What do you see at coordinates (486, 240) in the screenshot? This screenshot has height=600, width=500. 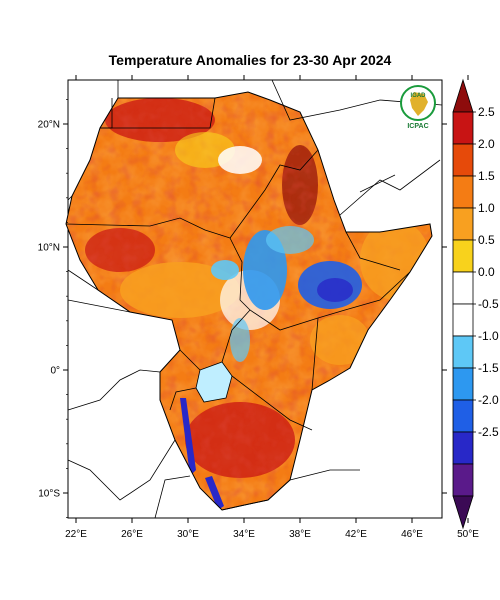 I see `colorbar-label: 0.5` at bounding box center [486, 240].